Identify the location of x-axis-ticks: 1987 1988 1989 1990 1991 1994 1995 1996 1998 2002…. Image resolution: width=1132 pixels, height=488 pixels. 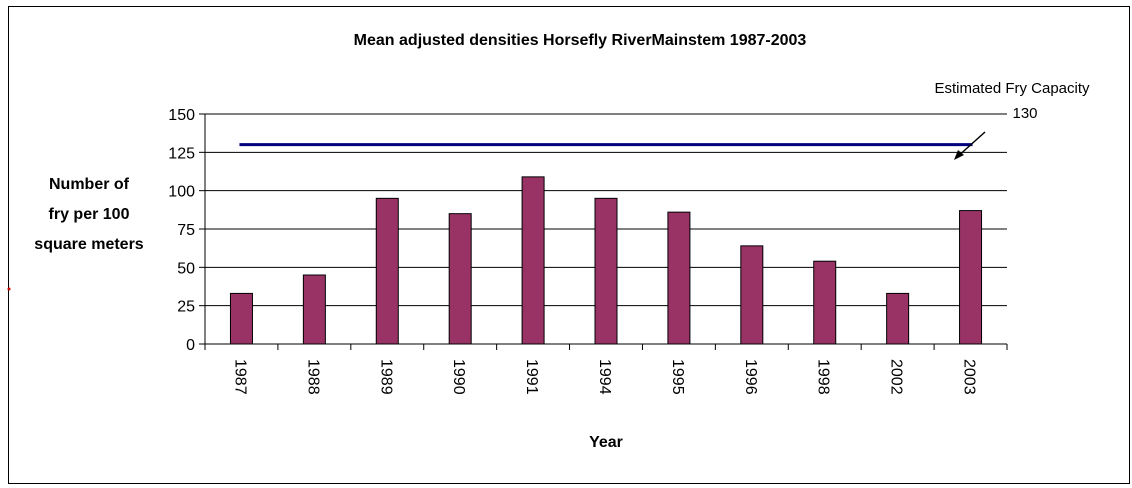
(606, 369).